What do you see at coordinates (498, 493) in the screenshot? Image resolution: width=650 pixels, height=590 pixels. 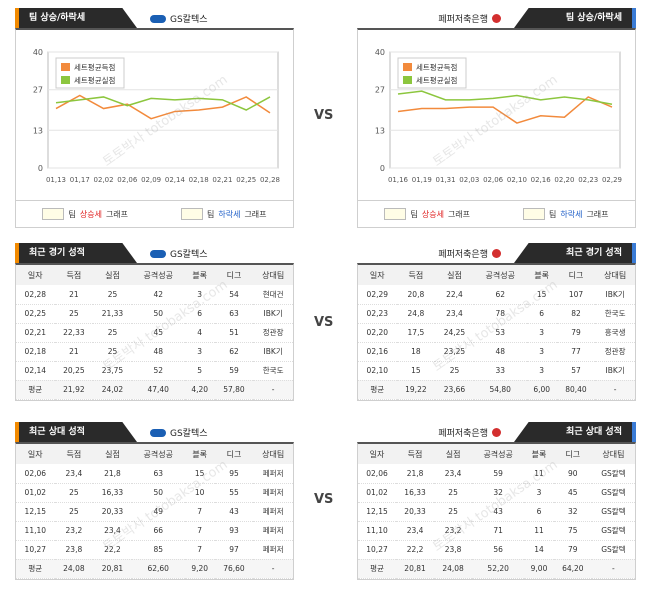 I see `table-cell: 32` at bounding box center [498, 493].